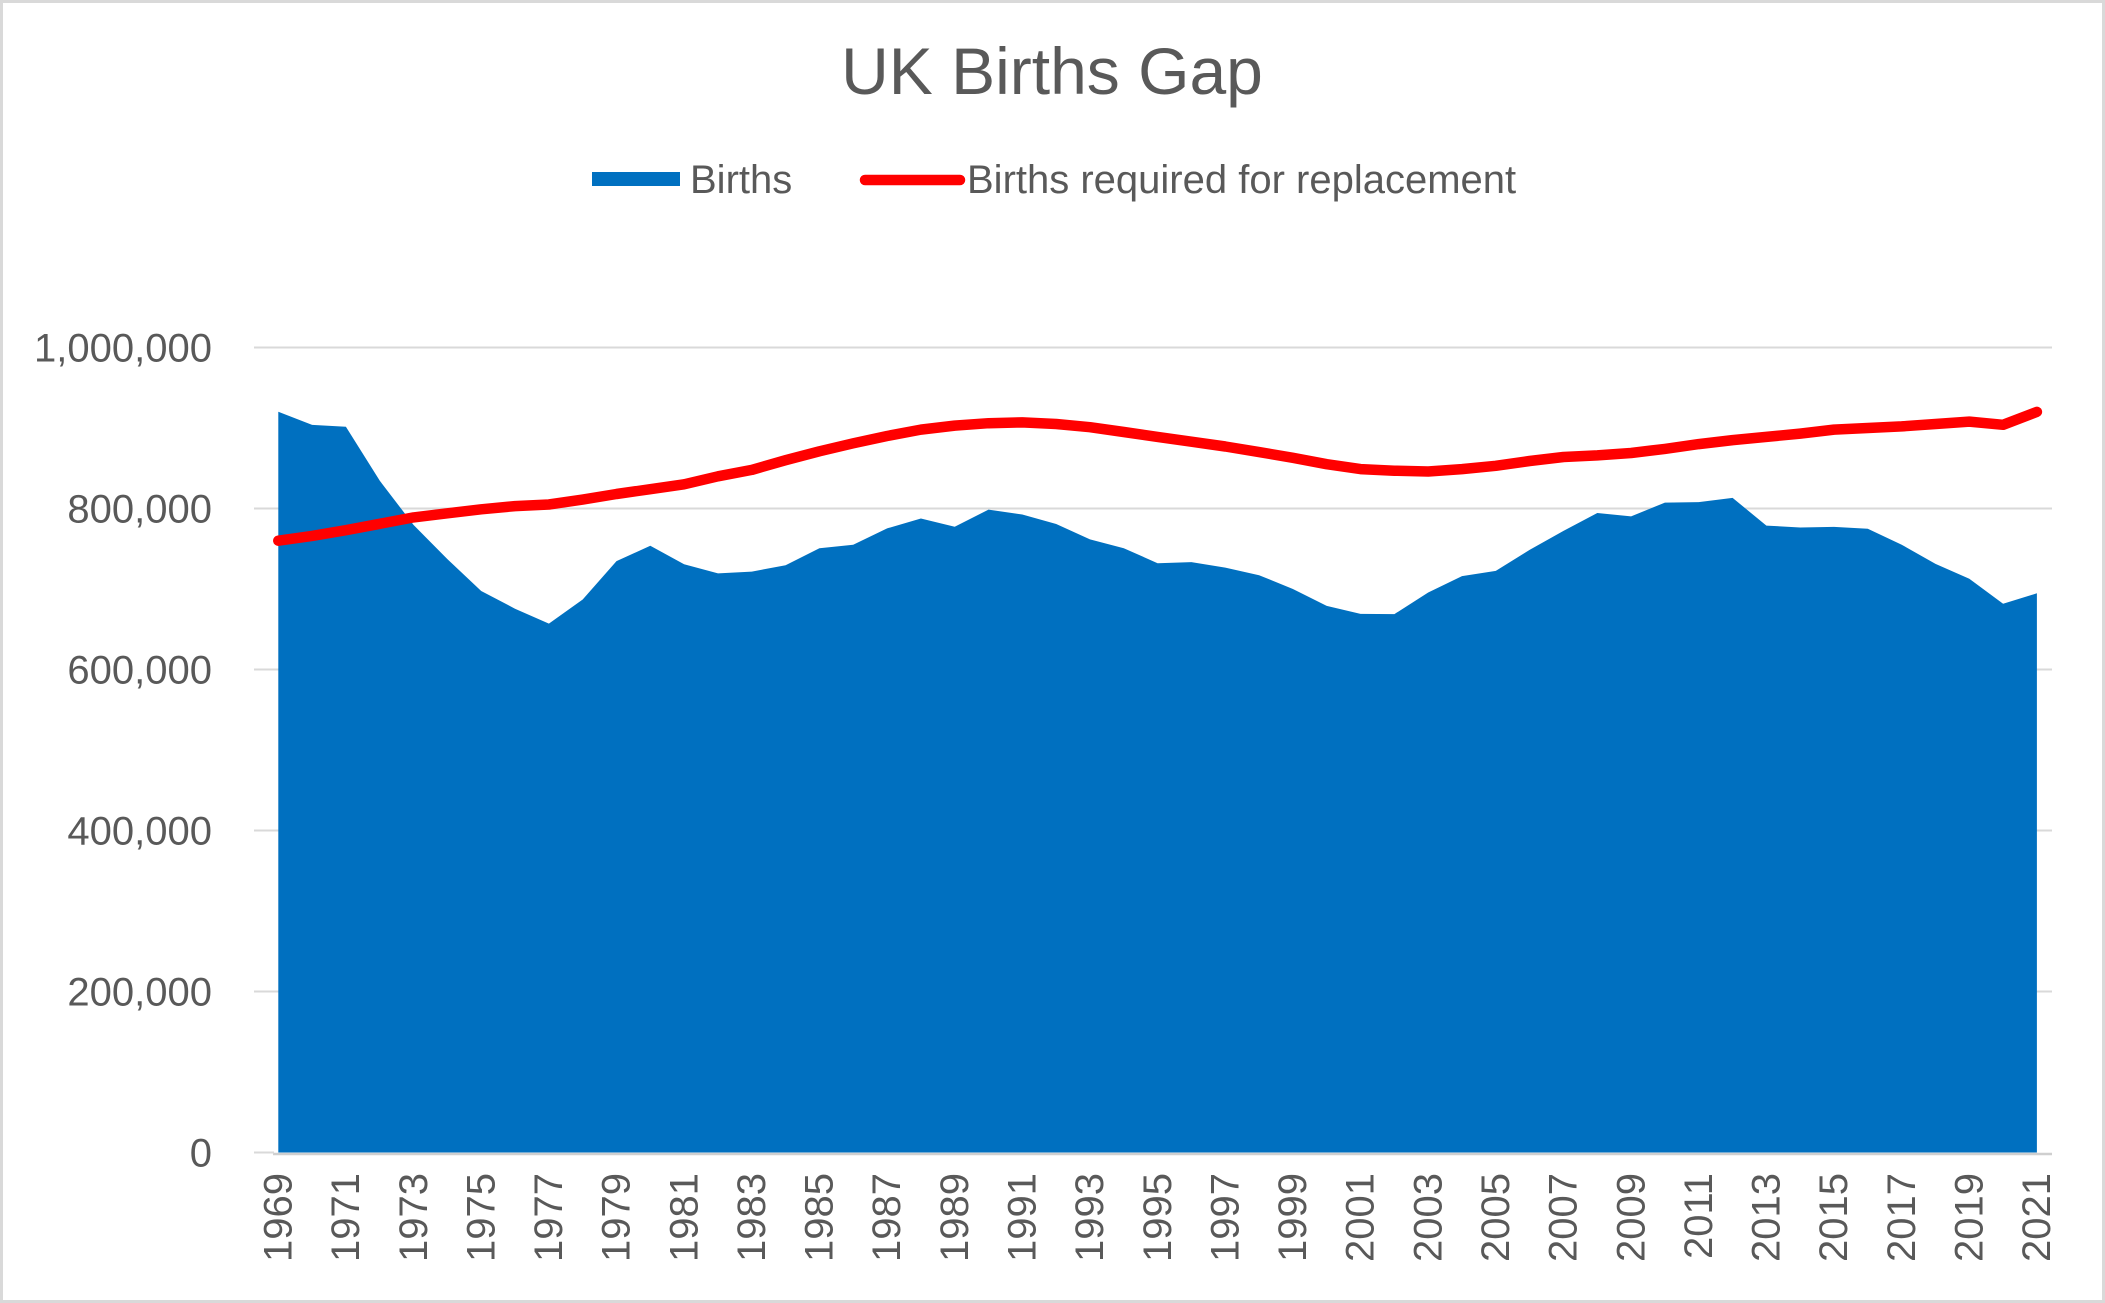 This screenshot has width=2105, height=1303. I want to click on chart-title: UK Births Gap, so click(1052, 71).